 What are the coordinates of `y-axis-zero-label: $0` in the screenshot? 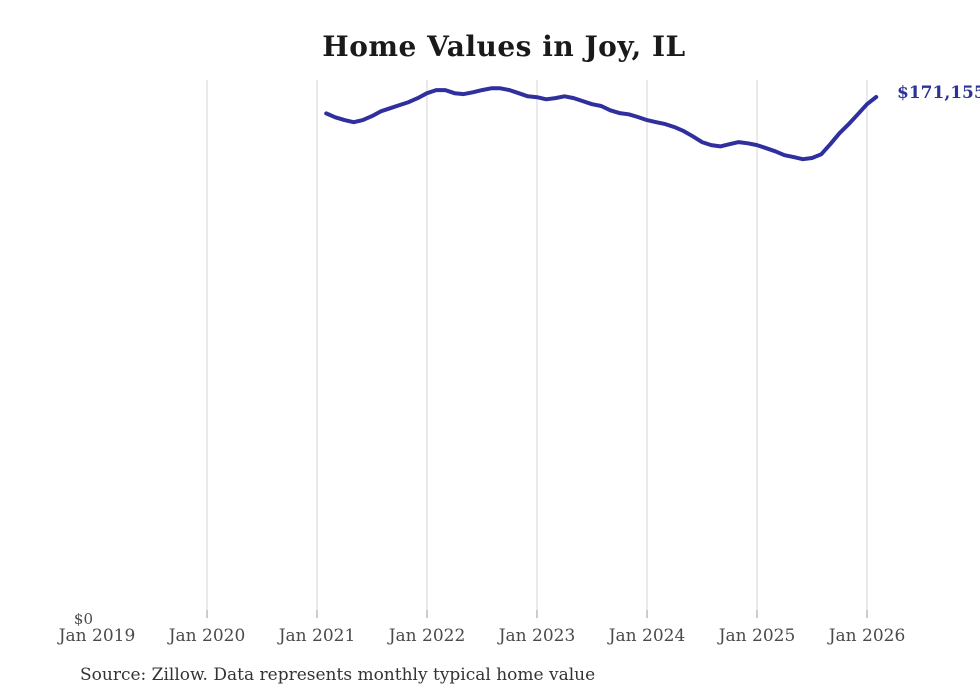 It's located at (83, 619).